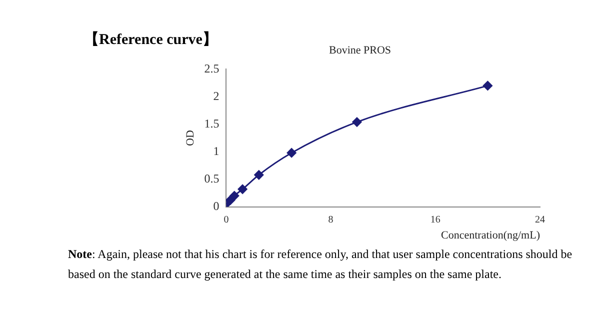  What do you see at coordinates (490, 235) in the screenshot?
I see `x-axis-title: Concentration(ng/mL)` at bounding box center [490, 235].